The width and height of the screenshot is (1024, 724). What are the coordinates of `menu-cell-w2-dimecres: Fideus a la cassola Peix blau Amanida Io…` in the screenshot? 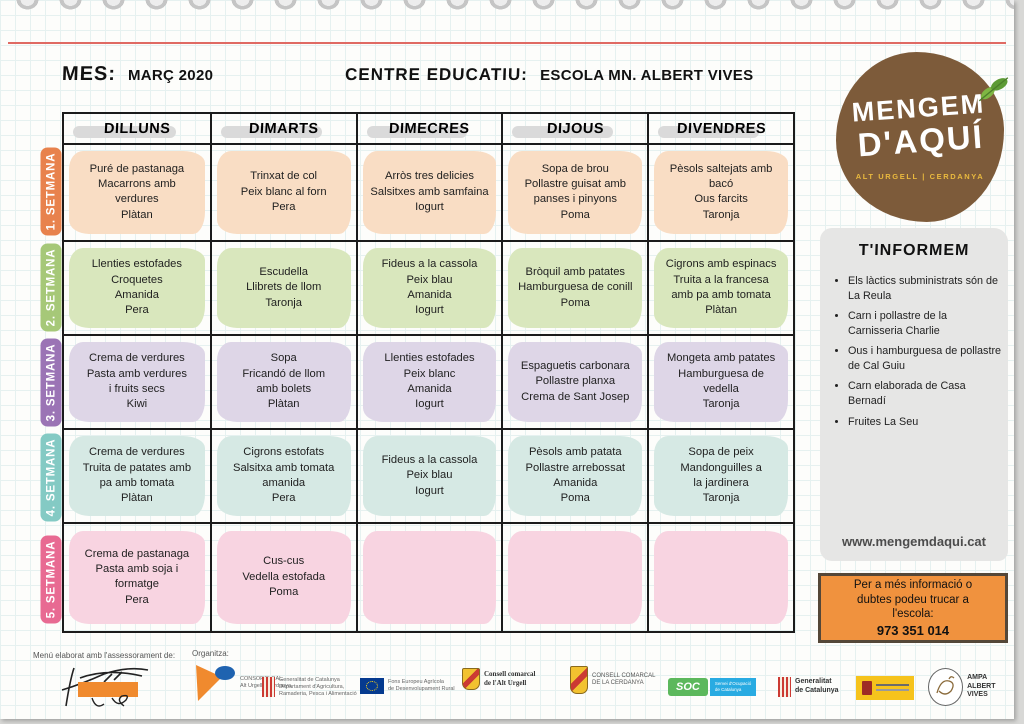 It's located at (428, 287).